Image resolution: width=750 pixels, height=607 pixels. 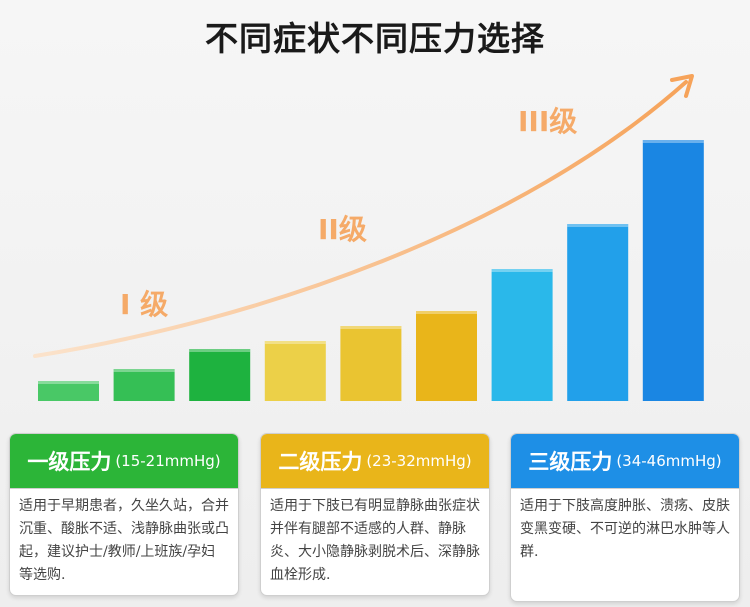 I want to click on bar-1-highlight, so click(x=68, y=382).